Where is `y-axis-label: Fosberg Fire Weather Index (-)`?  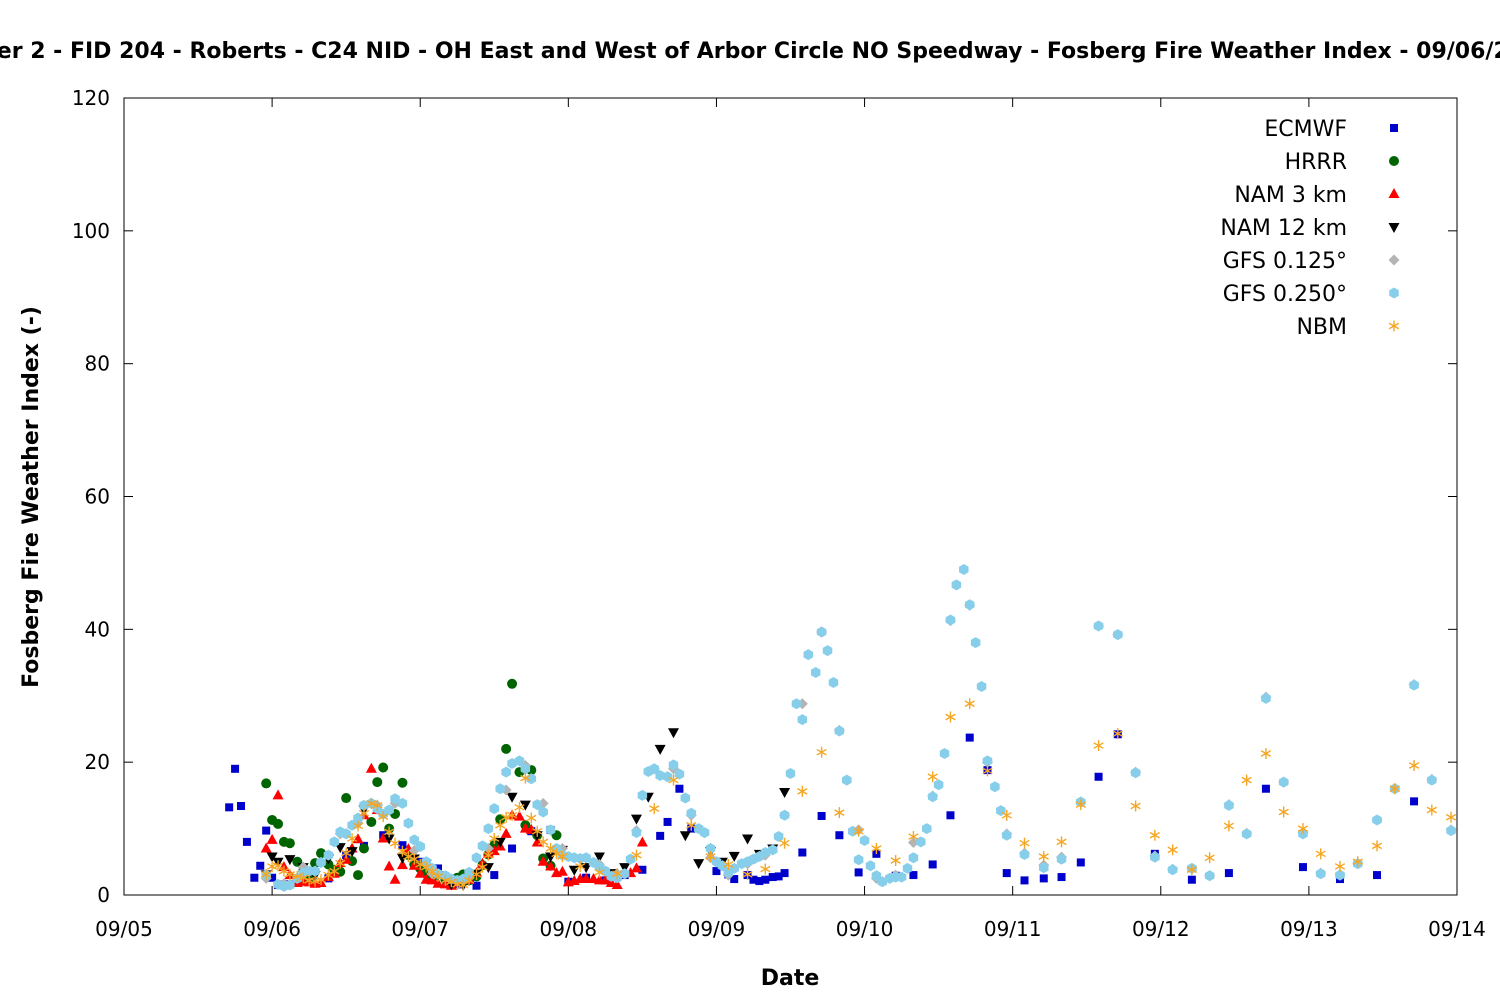 y-axis-label: Fosberg Fire Weather Index (-) is located at coordinates (31, 497).